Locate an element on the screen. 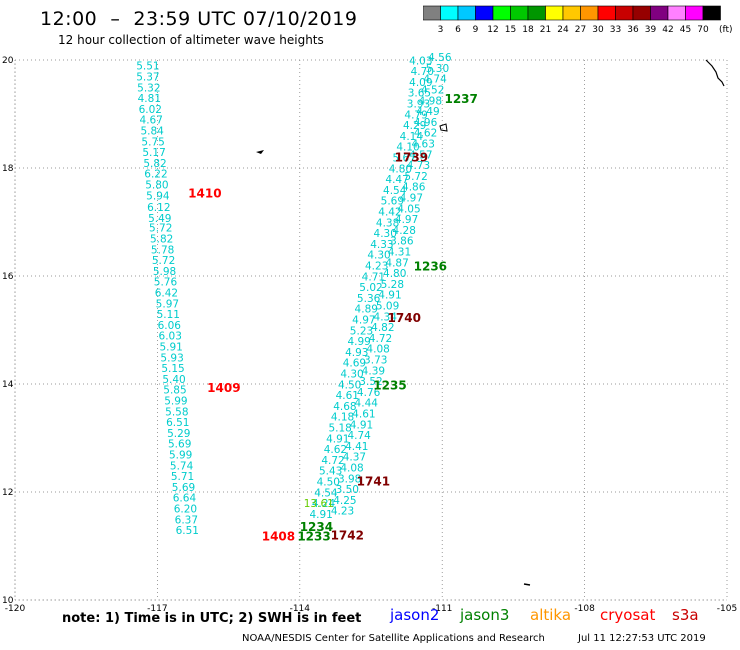  colorbar-tick-label: 12 is located at coordinates (492, 30).